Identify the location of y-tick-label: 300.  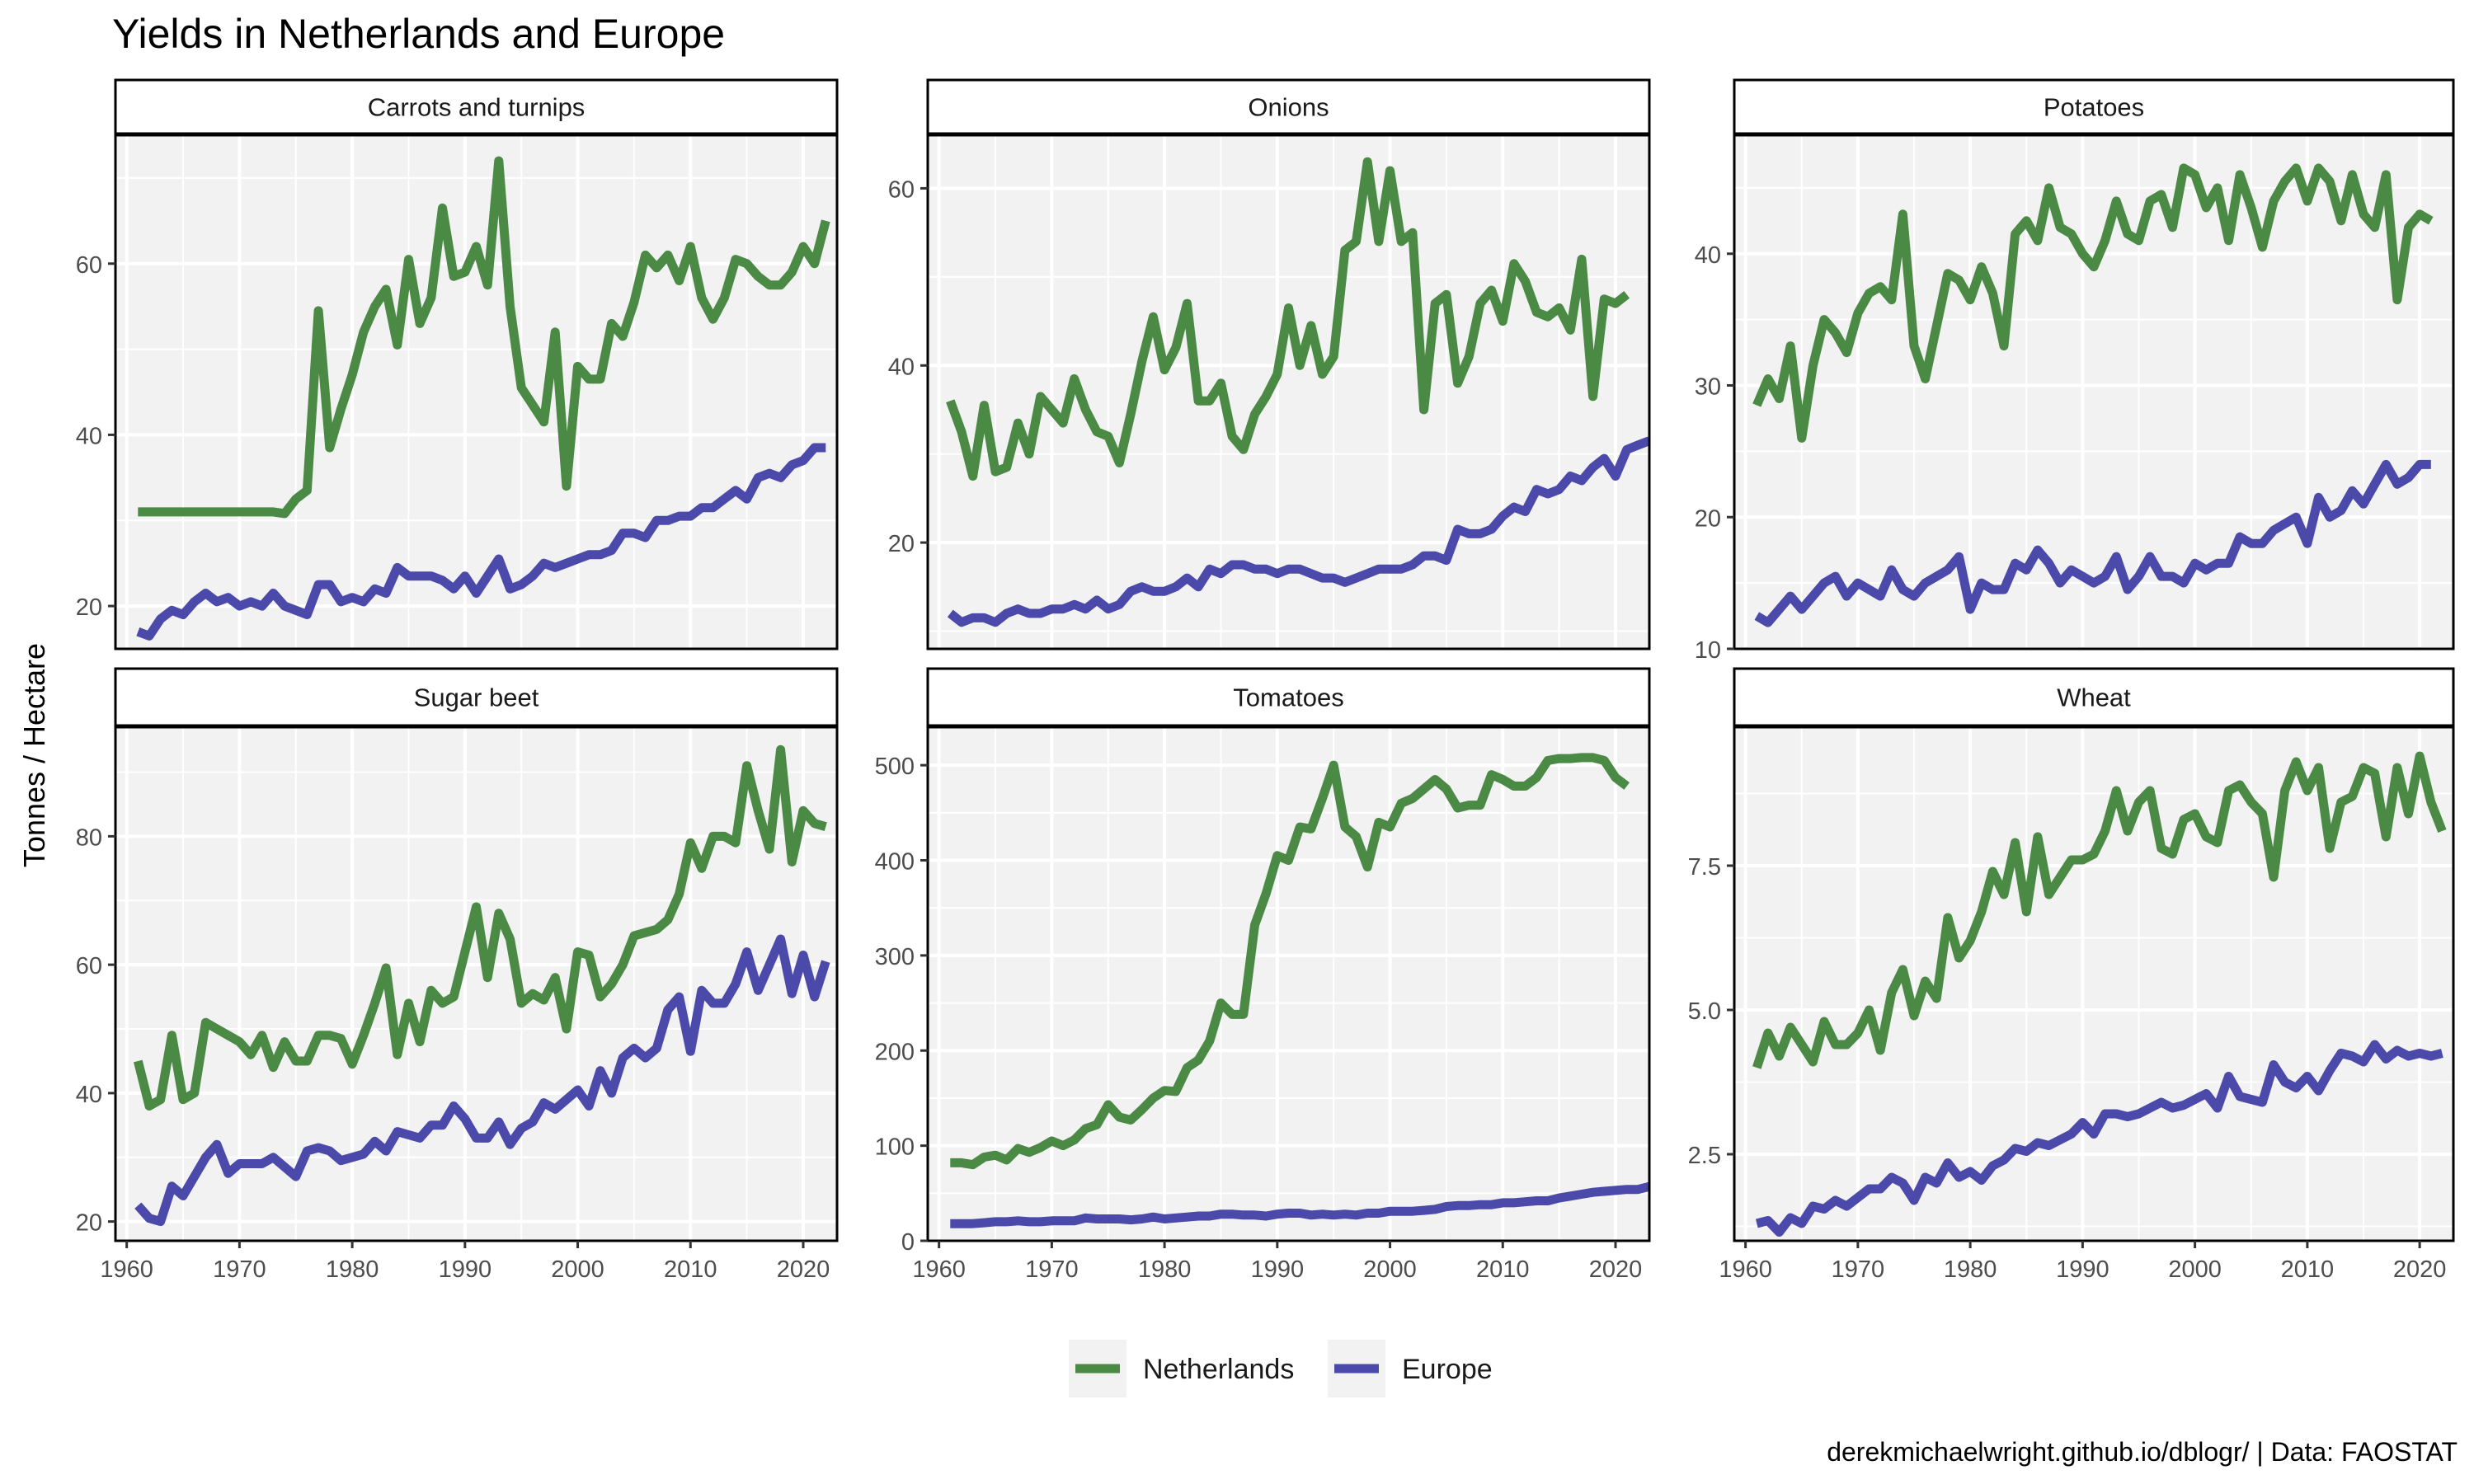
(895, 957).